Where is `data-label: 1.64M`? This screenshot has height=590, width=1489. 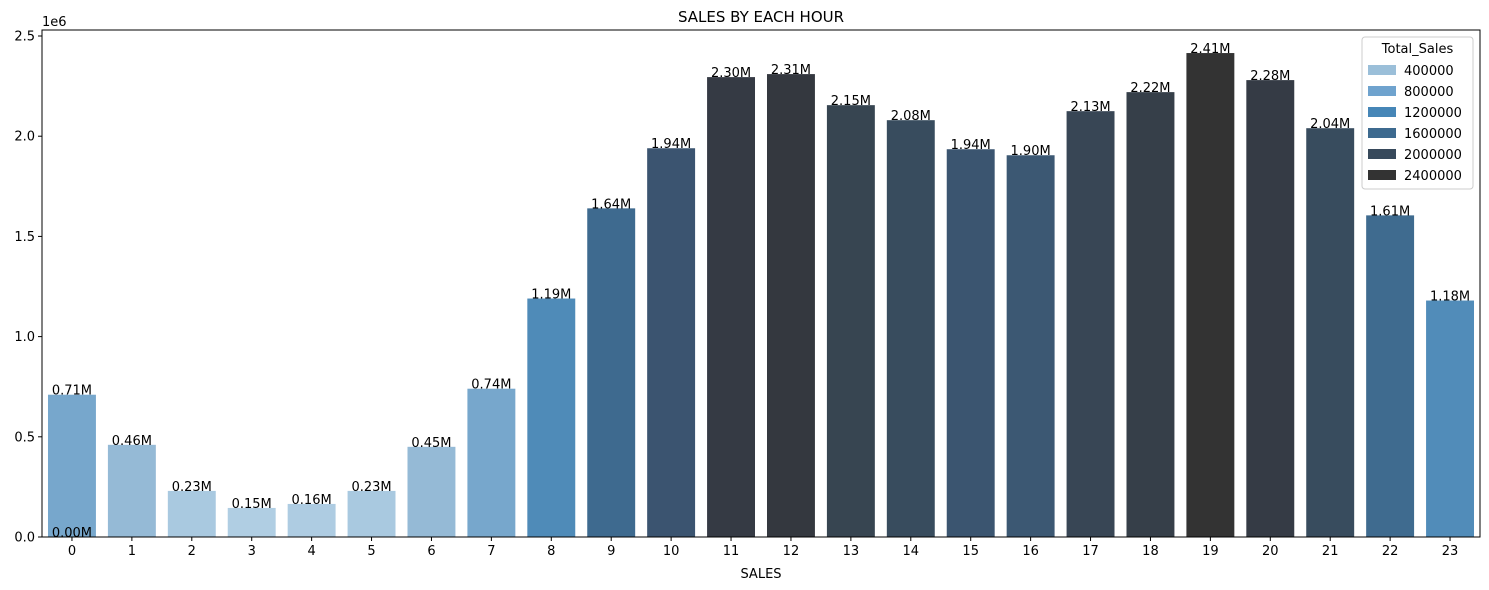
data-label: 1.64M is located at coordinates (611, 204).